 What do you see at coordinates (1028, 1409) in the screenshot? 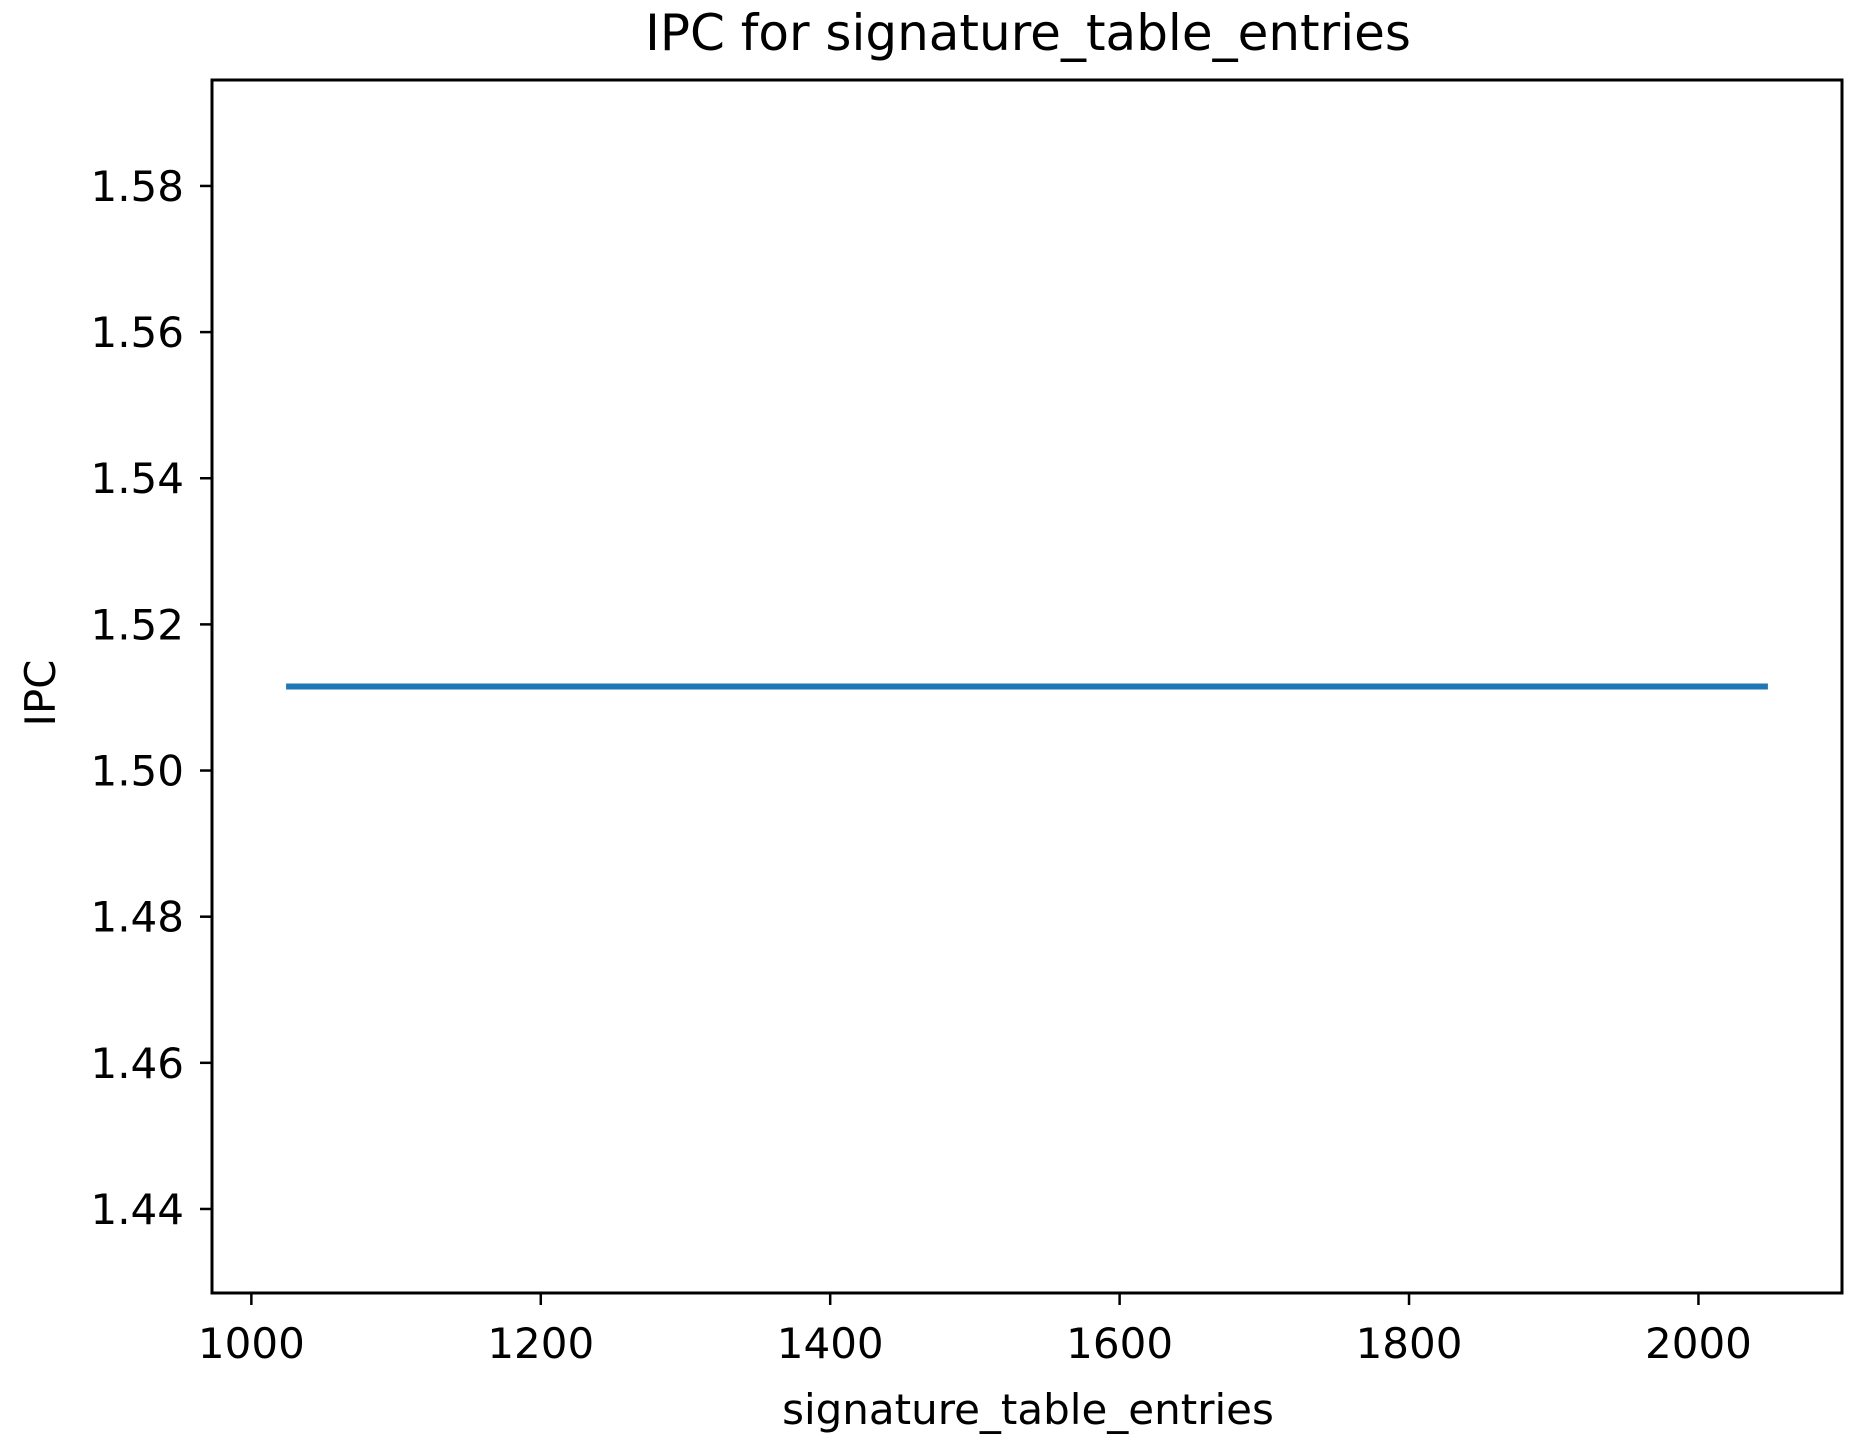
I see `x-axis-label: signature_table_entries` at bounding box center [1028, 1409].